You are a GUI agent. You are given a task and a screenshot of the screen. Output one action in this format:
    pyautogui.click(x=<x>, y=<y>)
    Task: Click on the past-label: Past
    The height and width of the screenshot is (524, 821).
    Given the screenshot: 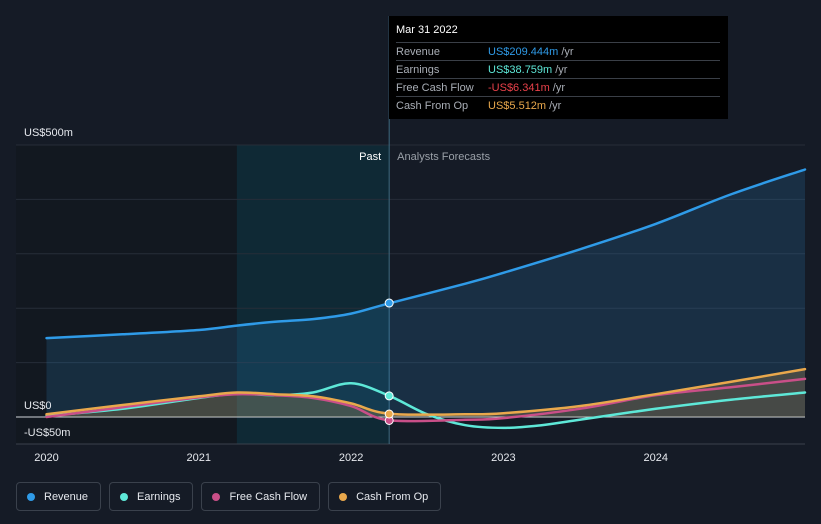 What is the action you would take?
    pyautogui.click(x=370, y=157)
    